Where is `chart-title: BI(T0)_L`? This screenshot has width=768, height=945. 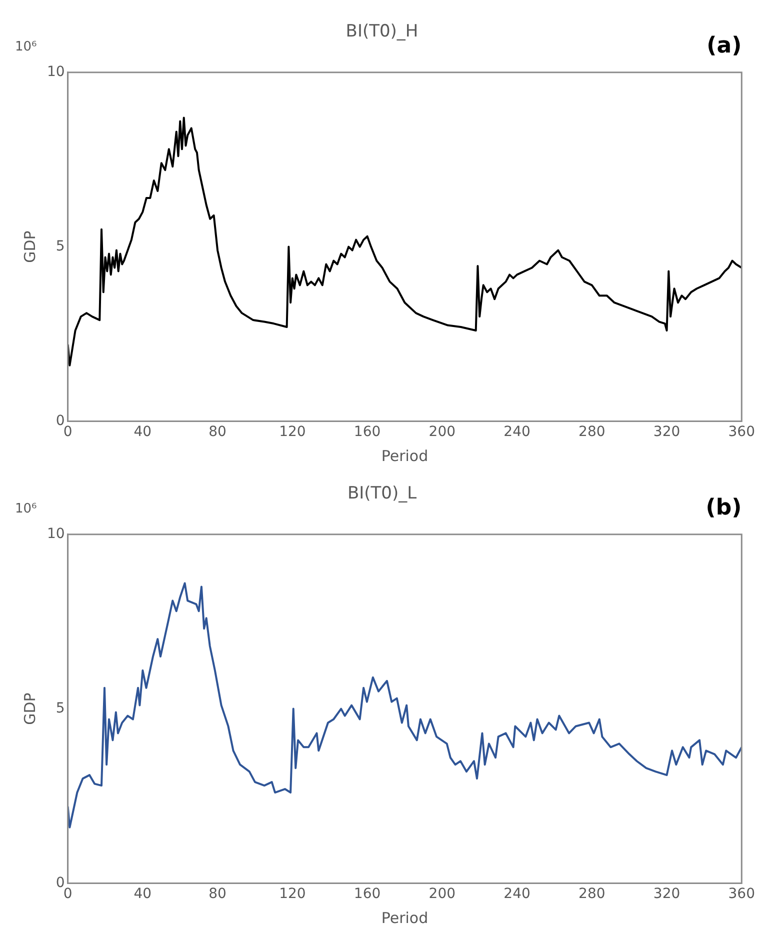 chart-title: BI(T0)_L is located at coordinates (382, 494).